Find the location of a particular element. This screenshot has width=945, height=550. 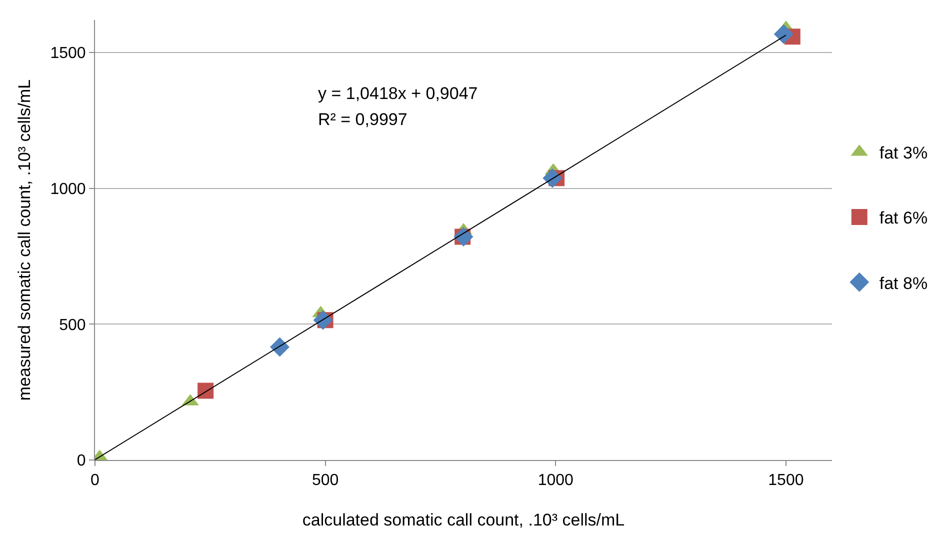

y-tick-label: 500 is located at coordinates (72, 325).